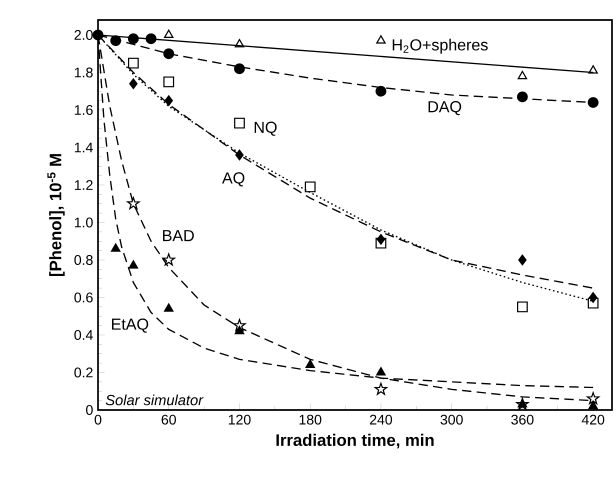 This screenshot has width=616, height=484. I want to click on y-tick-label: 0.8, so click(83, 260).